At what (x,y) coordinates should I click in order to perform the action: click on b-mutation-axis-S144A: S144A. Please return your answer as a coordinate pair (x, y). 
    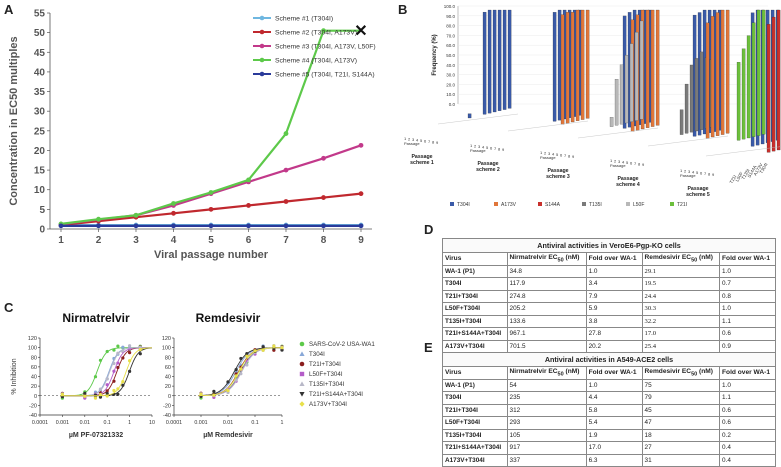
    Looking at the image, I should click on (752, 171).